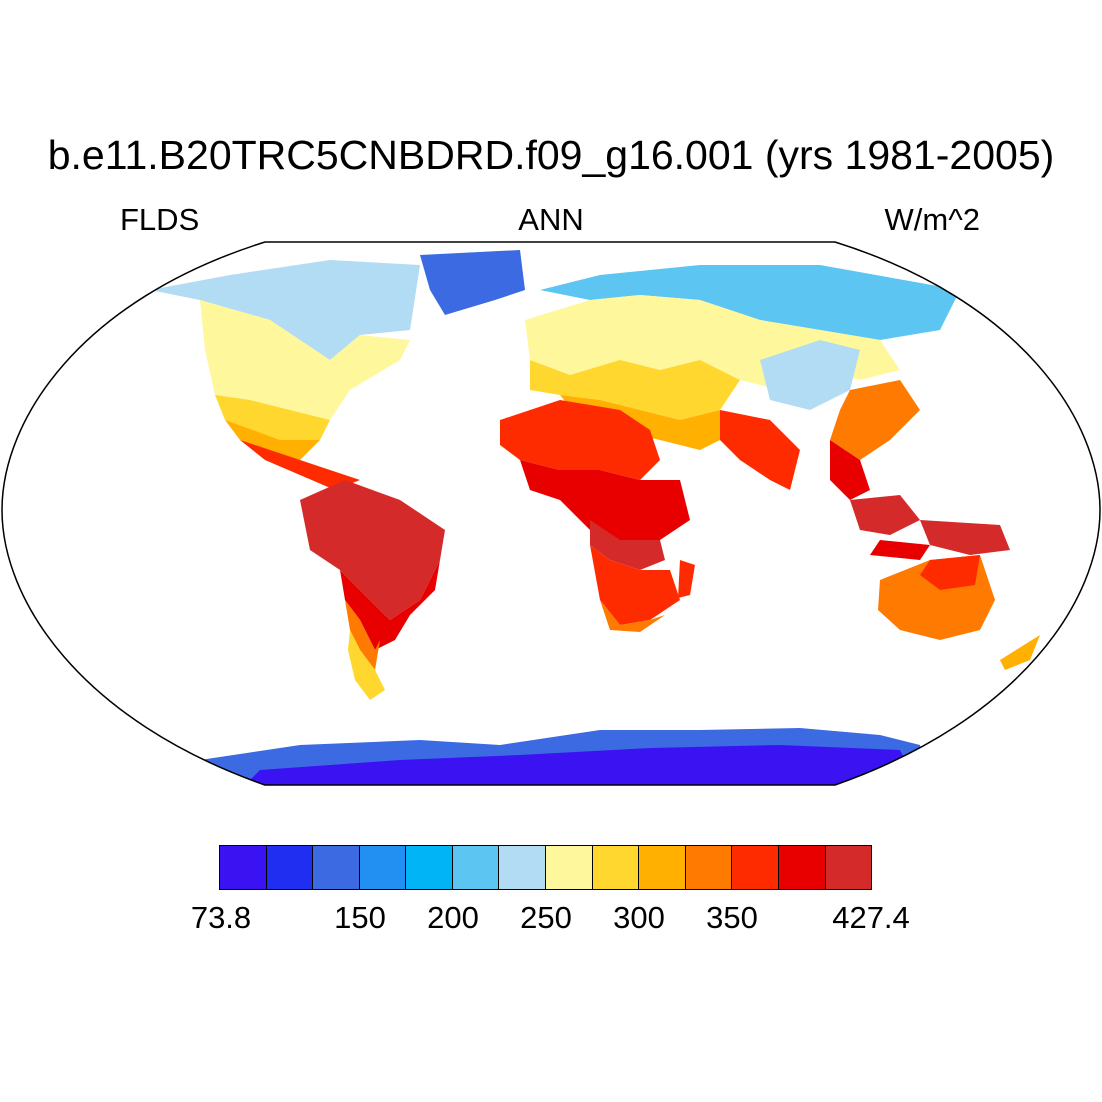  Describe the element at coordinates (930, 527) in the screenshot. I see `maritime-continent` at that location.